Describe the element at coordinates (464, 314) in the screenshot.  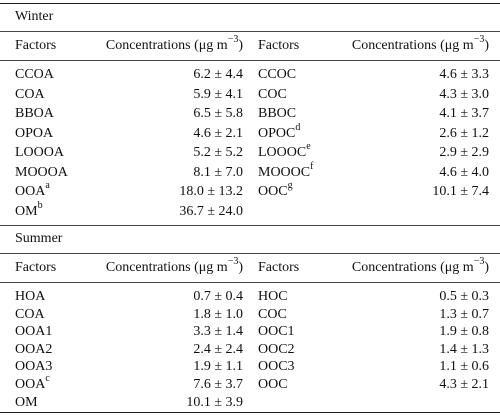
I see `summer-right-concentration: 1.3 ± 0.7` at that location.